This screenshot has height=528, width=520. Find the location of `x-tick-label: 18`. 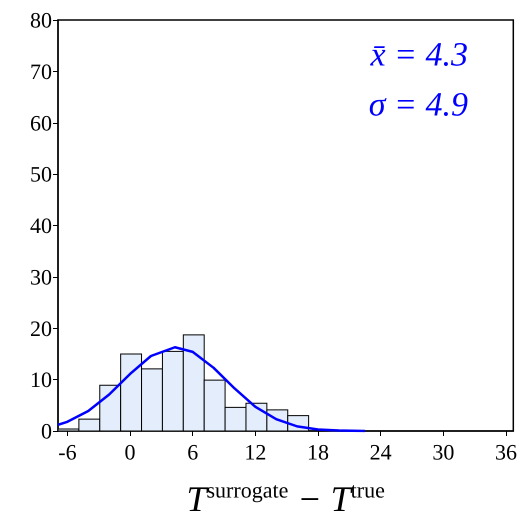

x-tick-label: 18 is located at coordinates (318, 452).